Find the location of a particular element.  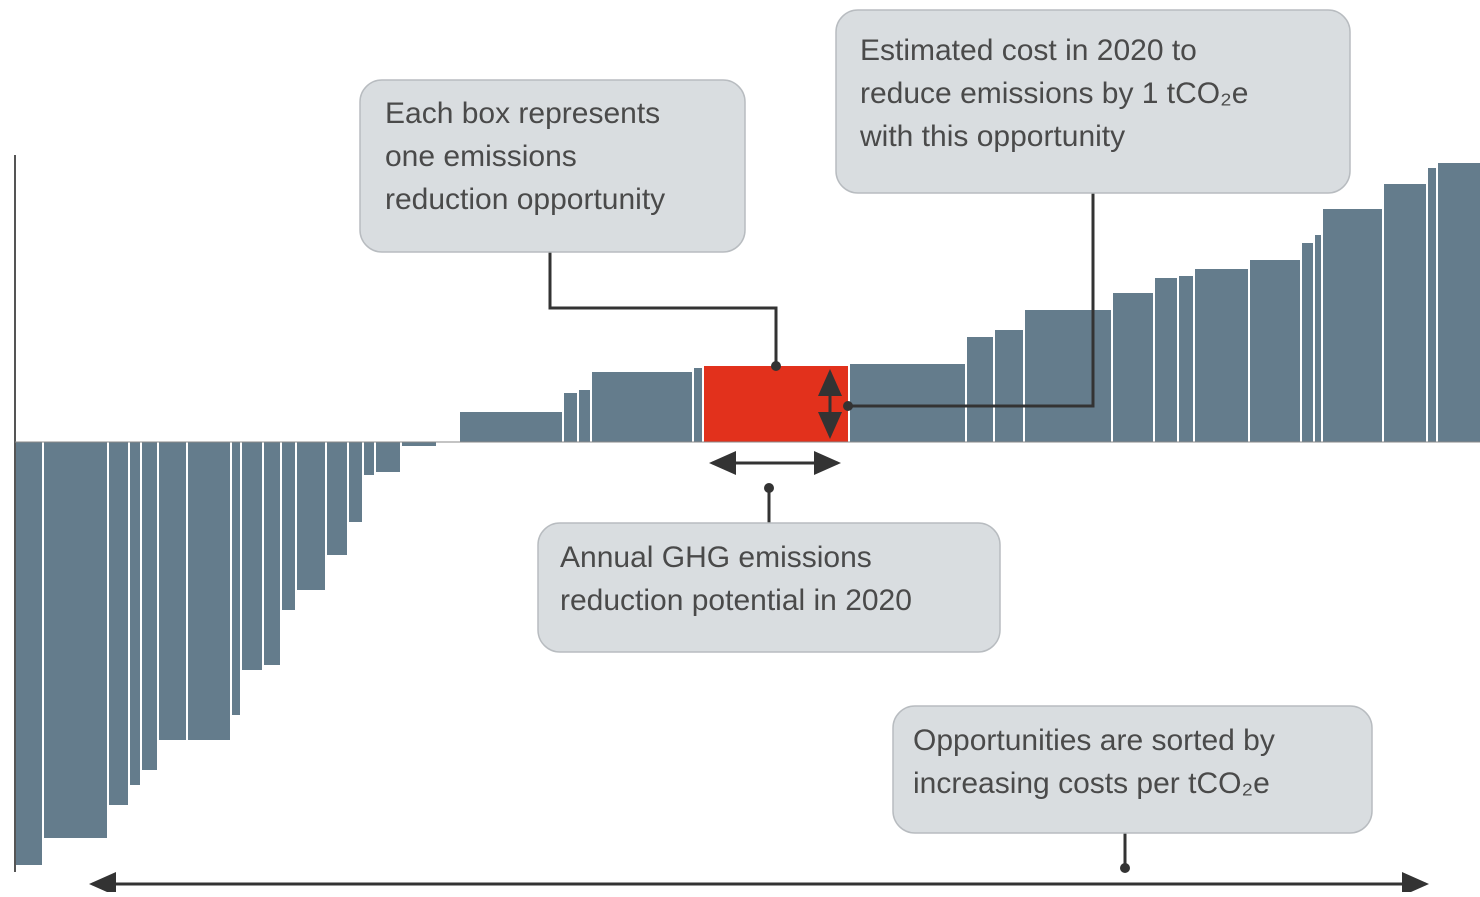

dots is located at coordinates (947, 617).